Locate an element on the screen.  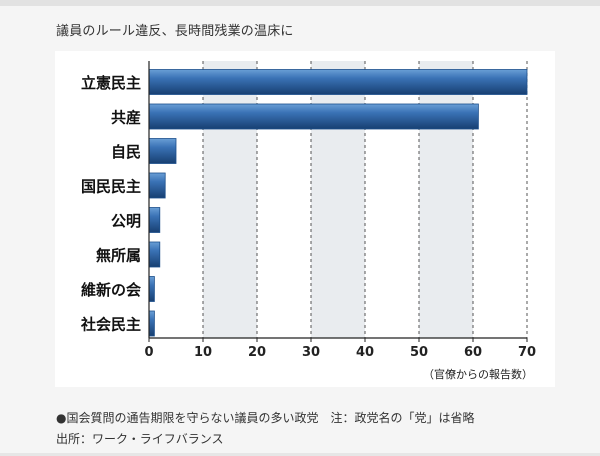
x-tick-label: 30 is located at coordinates (311, 352).